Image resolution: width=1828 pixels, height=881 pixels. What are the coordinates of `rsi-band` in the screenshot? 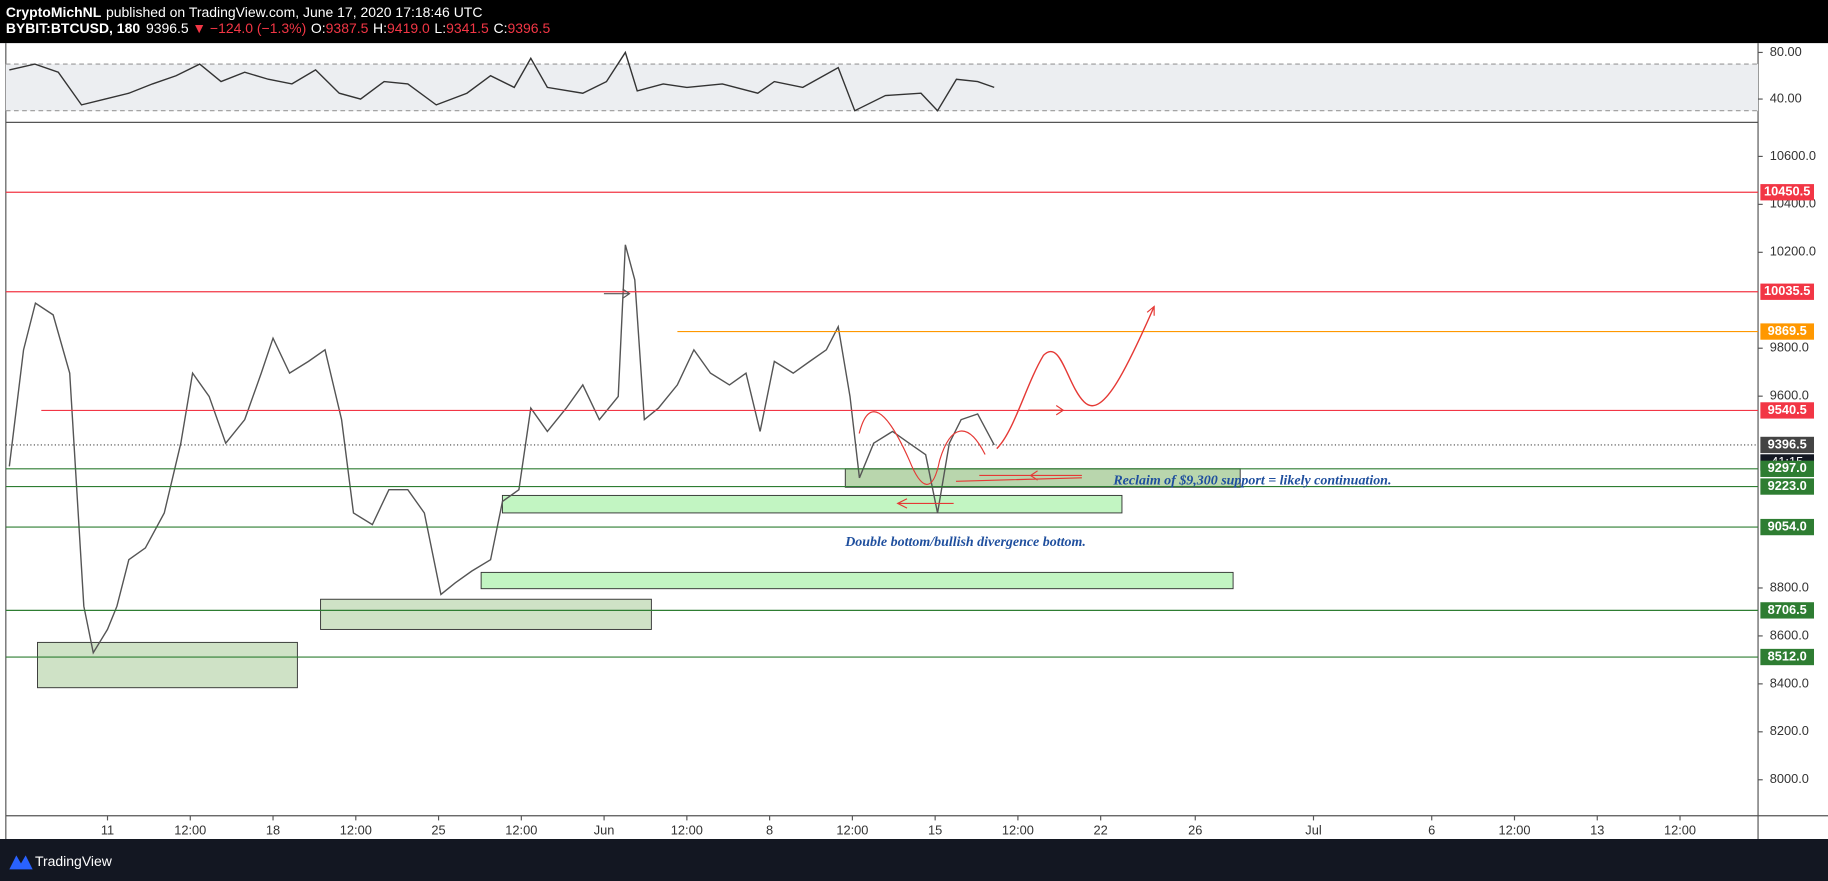 It's located at (882, 87).